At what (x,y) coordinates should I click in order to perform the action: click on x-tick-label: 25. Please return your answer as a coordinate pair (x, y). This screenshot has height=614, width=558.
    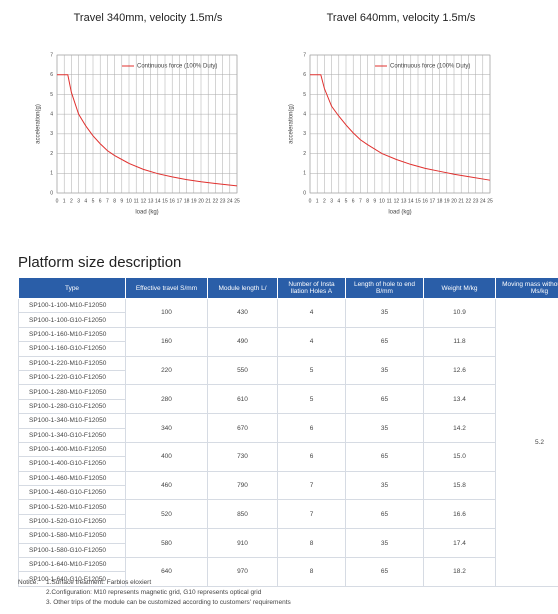
    Looking at the image, I should click on (237, 201).